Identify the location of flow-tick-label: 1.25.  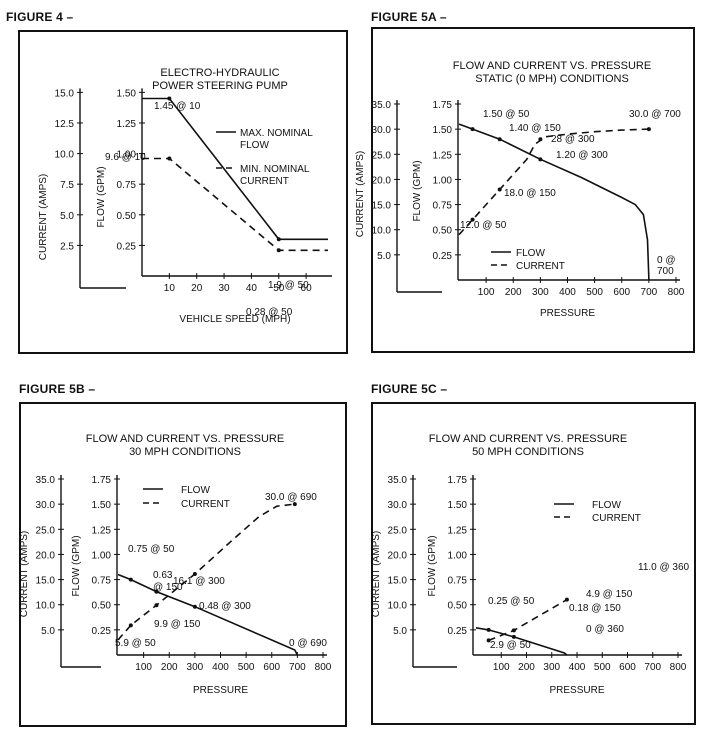
(127, 124).